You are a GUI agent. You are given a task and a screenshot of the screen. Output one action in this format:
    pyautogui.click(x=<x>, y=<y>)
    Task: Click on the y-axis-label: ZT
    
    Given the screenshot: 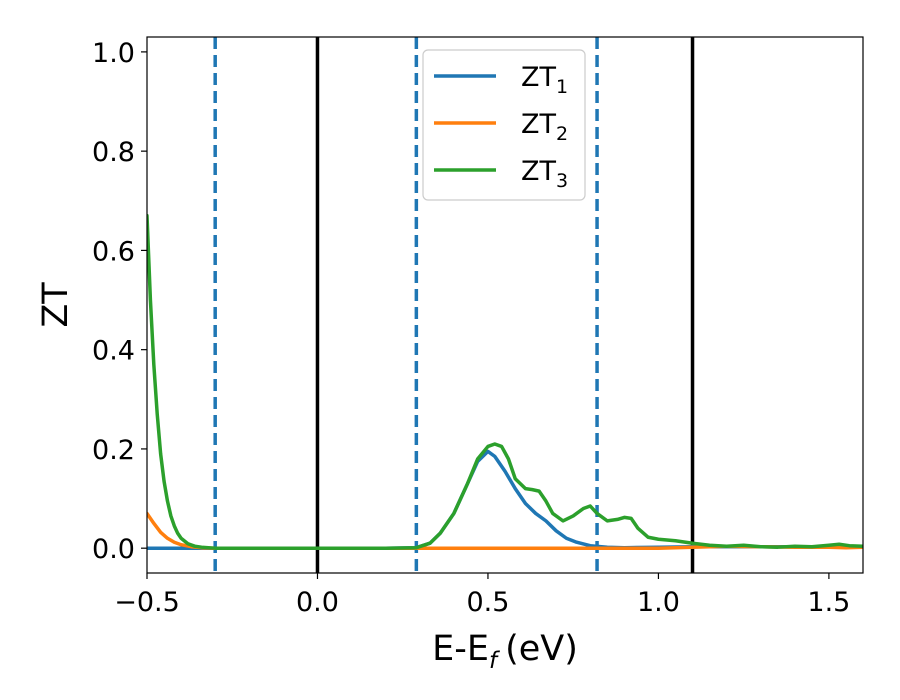 What is the action you would take?
    pyautogui.click(x=56, y=305)
    